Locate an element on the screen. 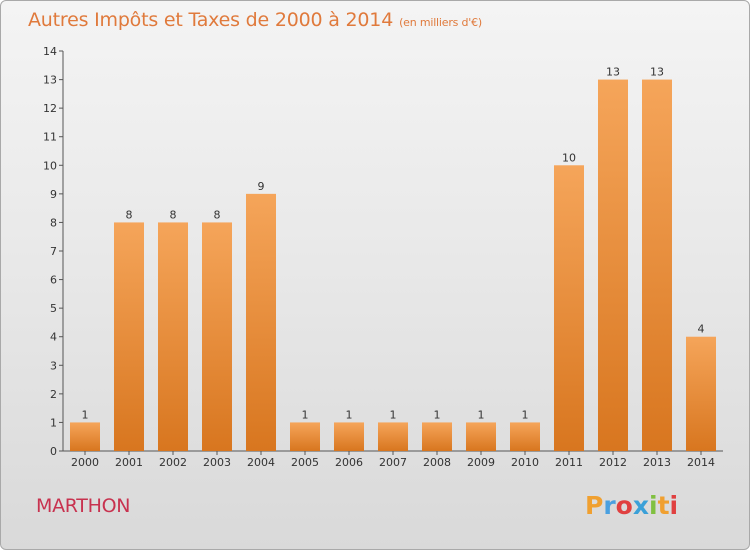 The height and width of the screenshot is (550, 750). x-tick-label: 2004 is located at coordinates (261, 462).